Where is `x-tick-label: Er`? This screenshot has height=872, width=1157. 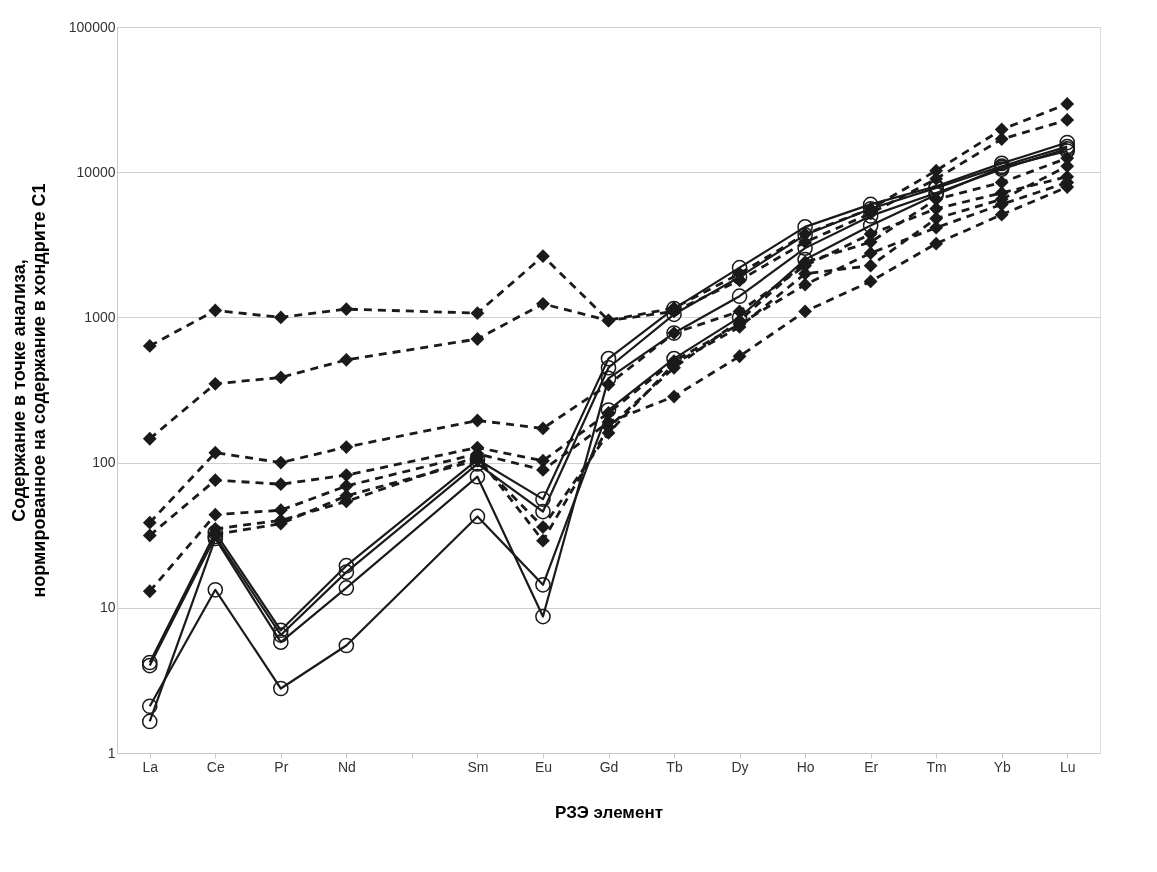 x-tick-label: Er is located at coordinates (871, 766).